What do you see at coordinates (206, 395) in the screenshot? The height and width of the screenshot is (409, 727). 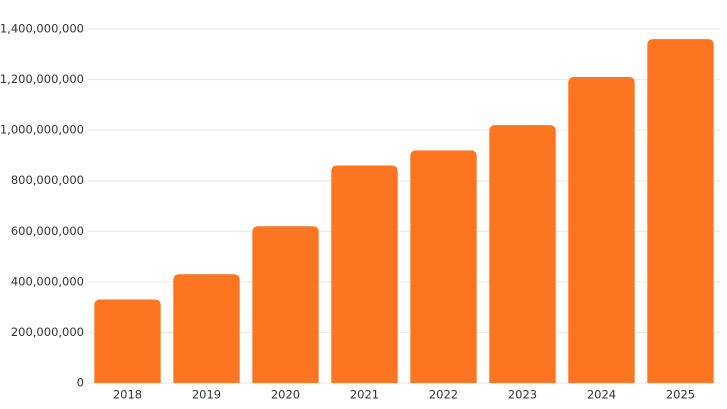 I see `x-tick-label: 2019` at bounding box center [206, 395].